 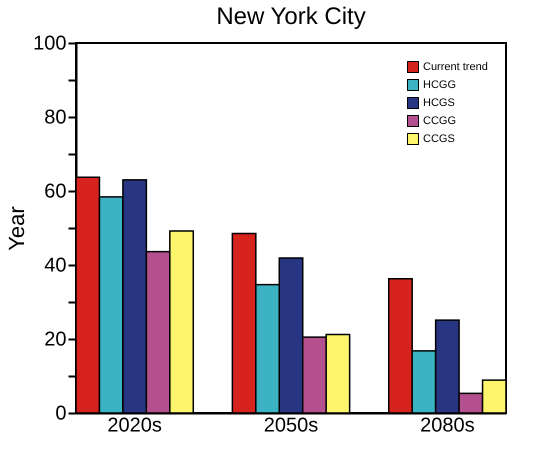 What do you see at coordinates (291, 425) in the screenshot?
I see `x-tick-label: 2050s` at bounding box center [291, 425].